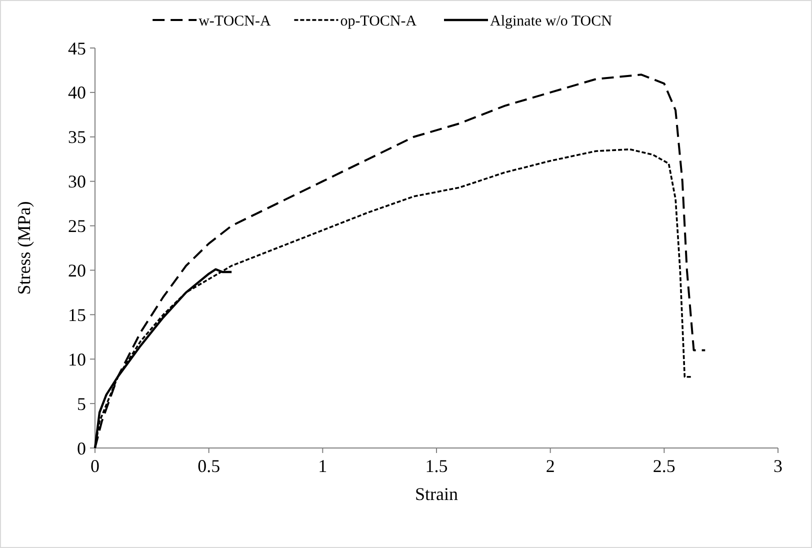 The image size is (812, 548). What do you see at coordinates (81, 404) in the screenshot?
I see `y-tick-label: 5` at bounding box center [81, 404].